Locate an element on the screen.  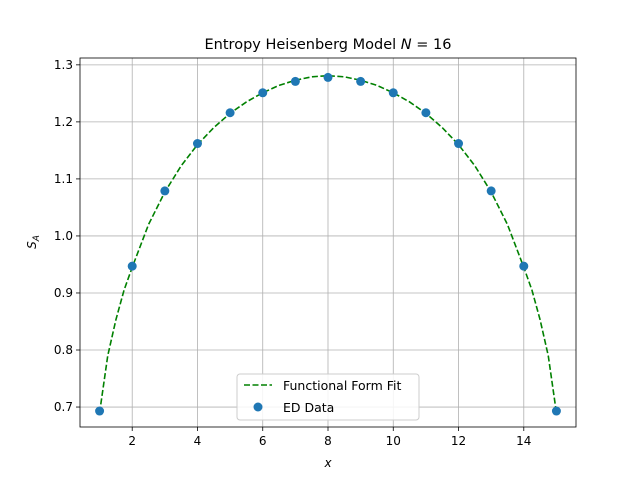
title-variable: N is located at coordinates (406, 45).